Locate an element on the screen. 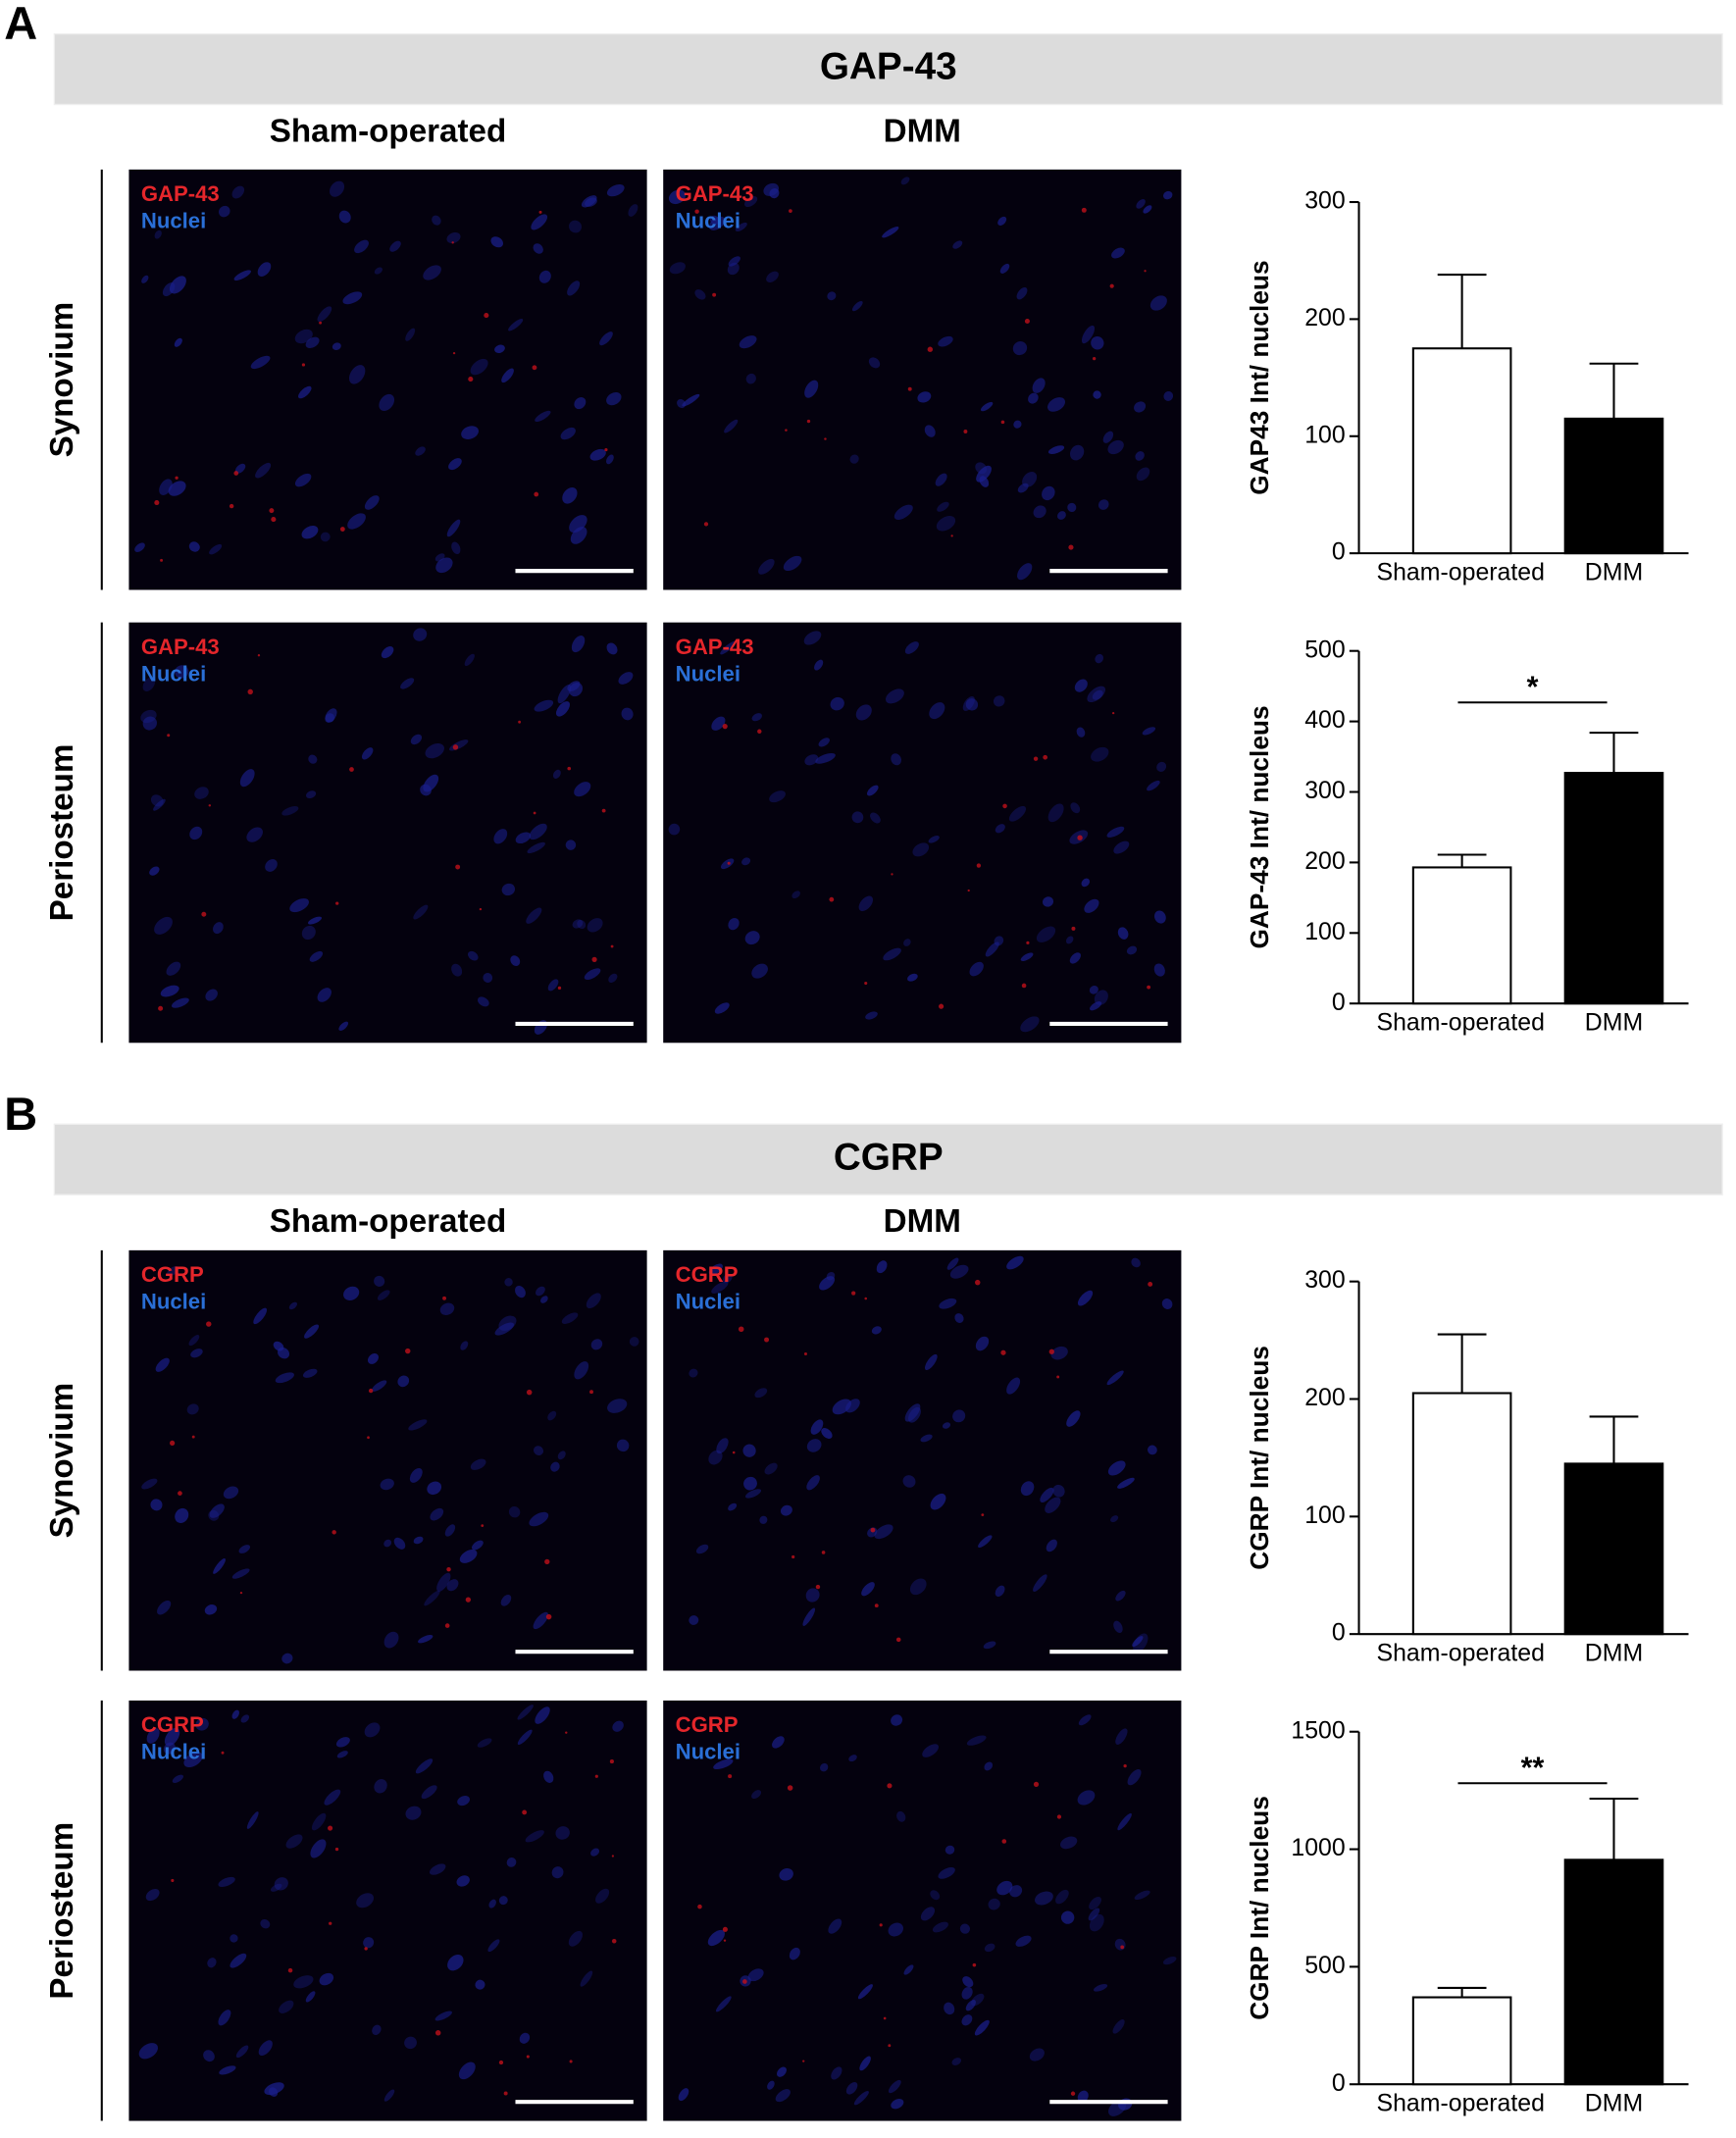  nuclei-label: Nuclei is located at coordinates (708, 221).